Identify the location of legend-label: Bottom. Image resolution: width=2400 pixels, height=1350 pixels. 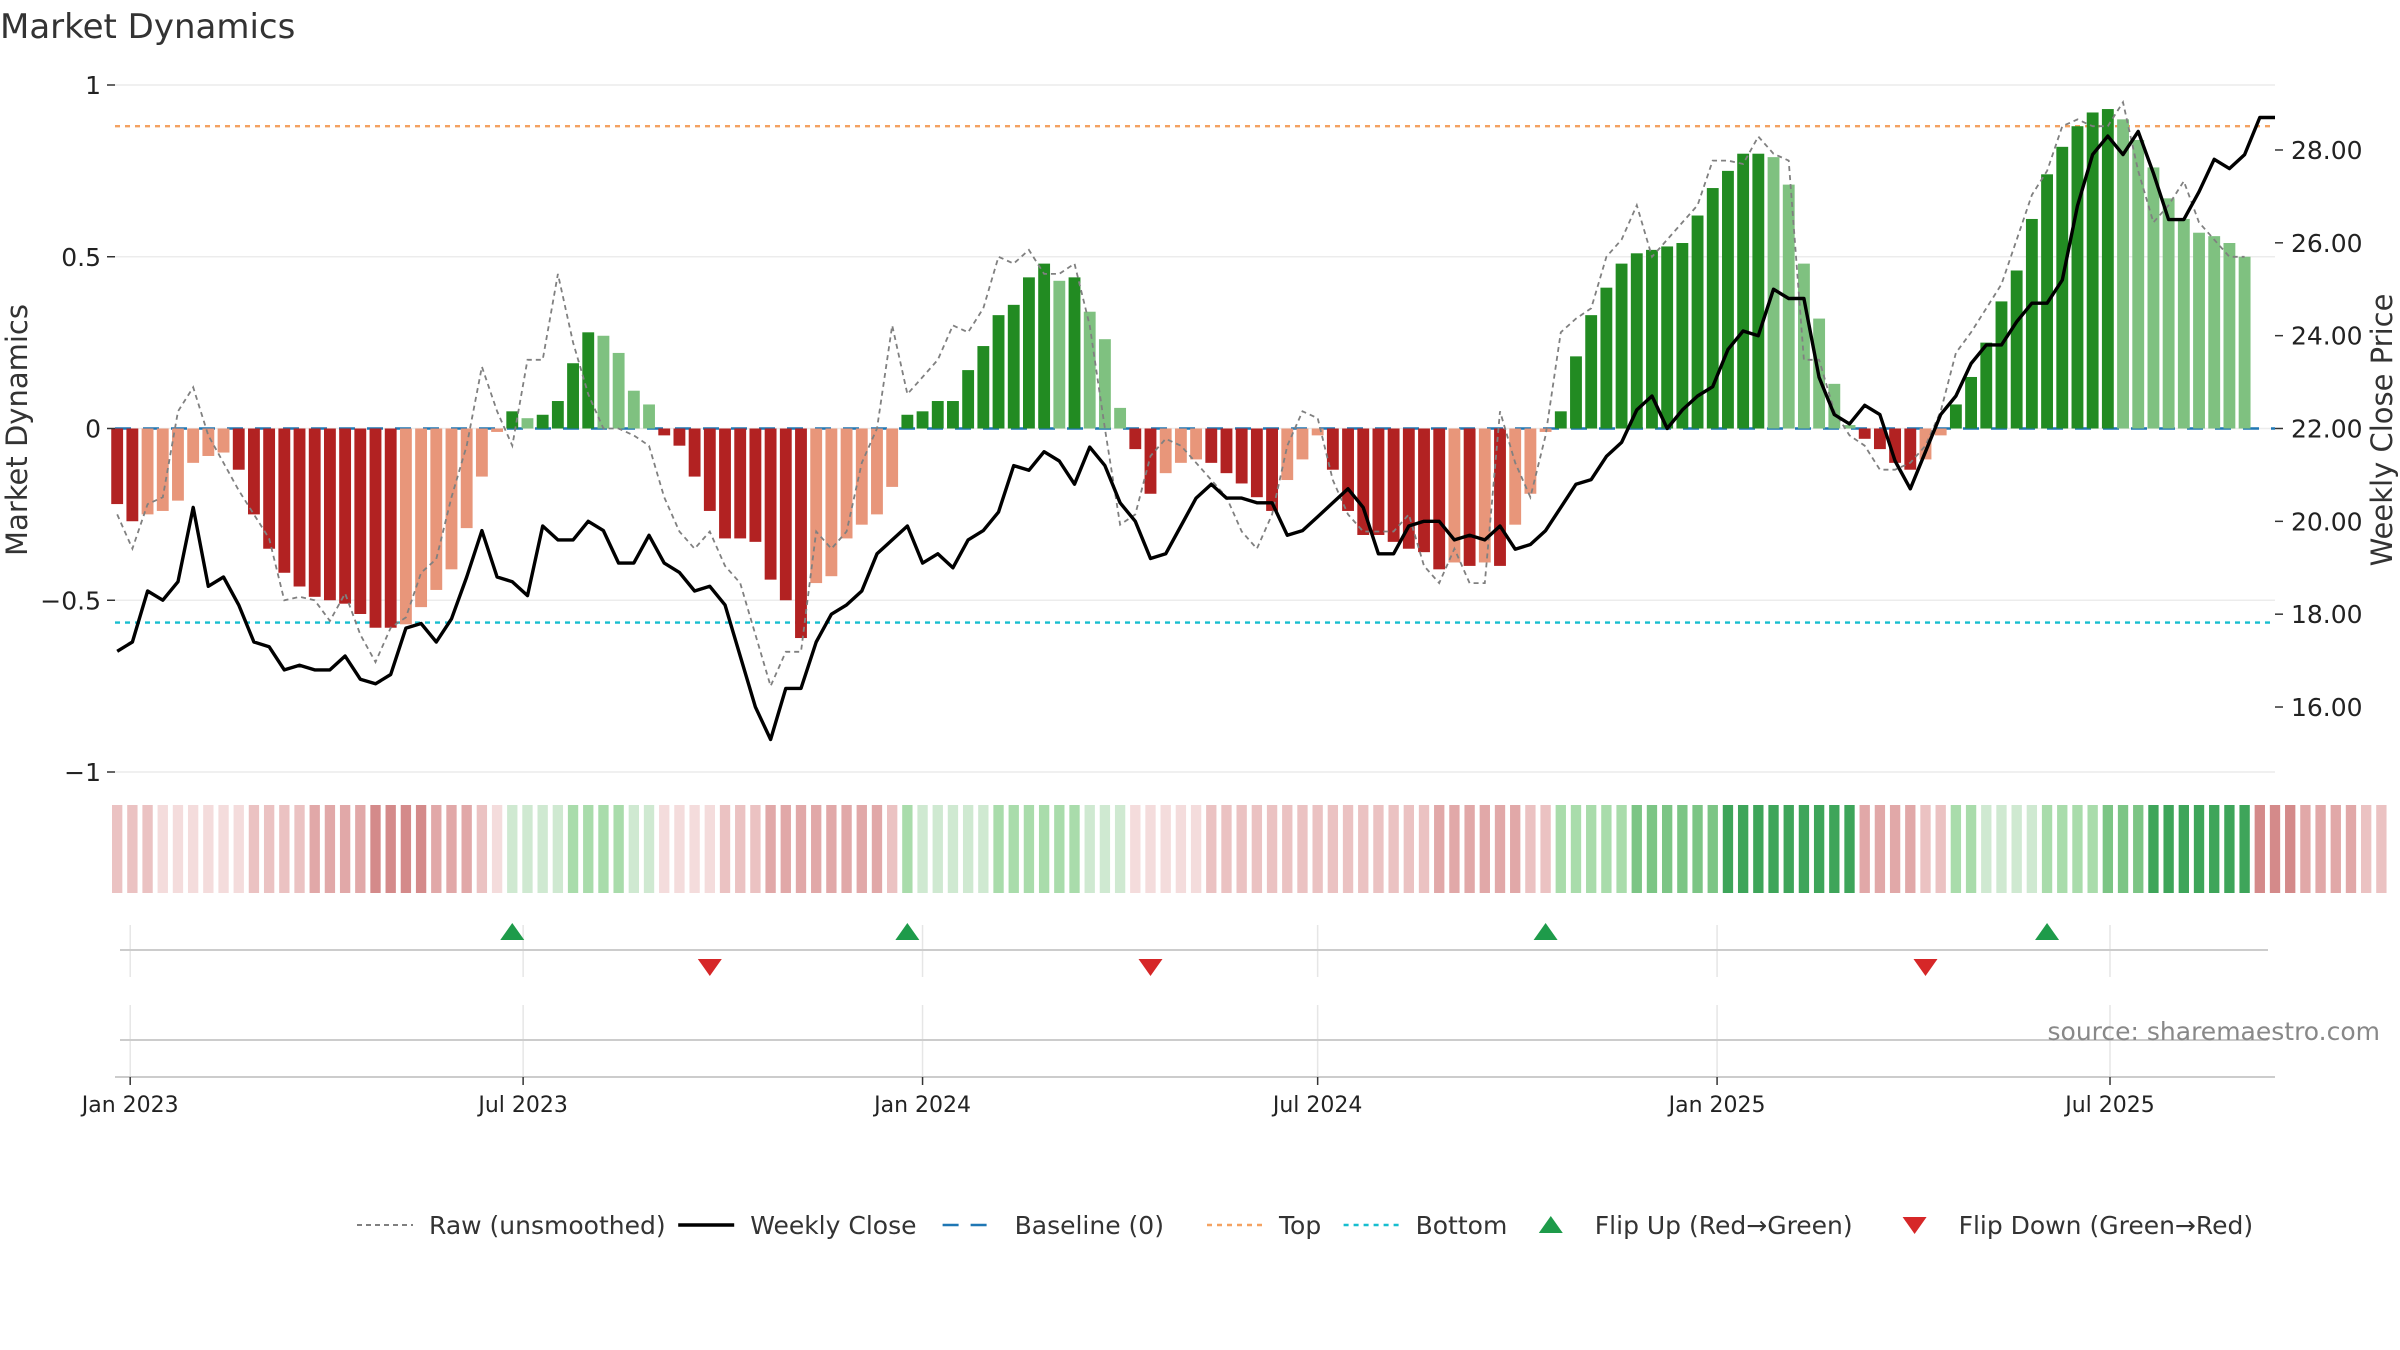
(1462, 1225).